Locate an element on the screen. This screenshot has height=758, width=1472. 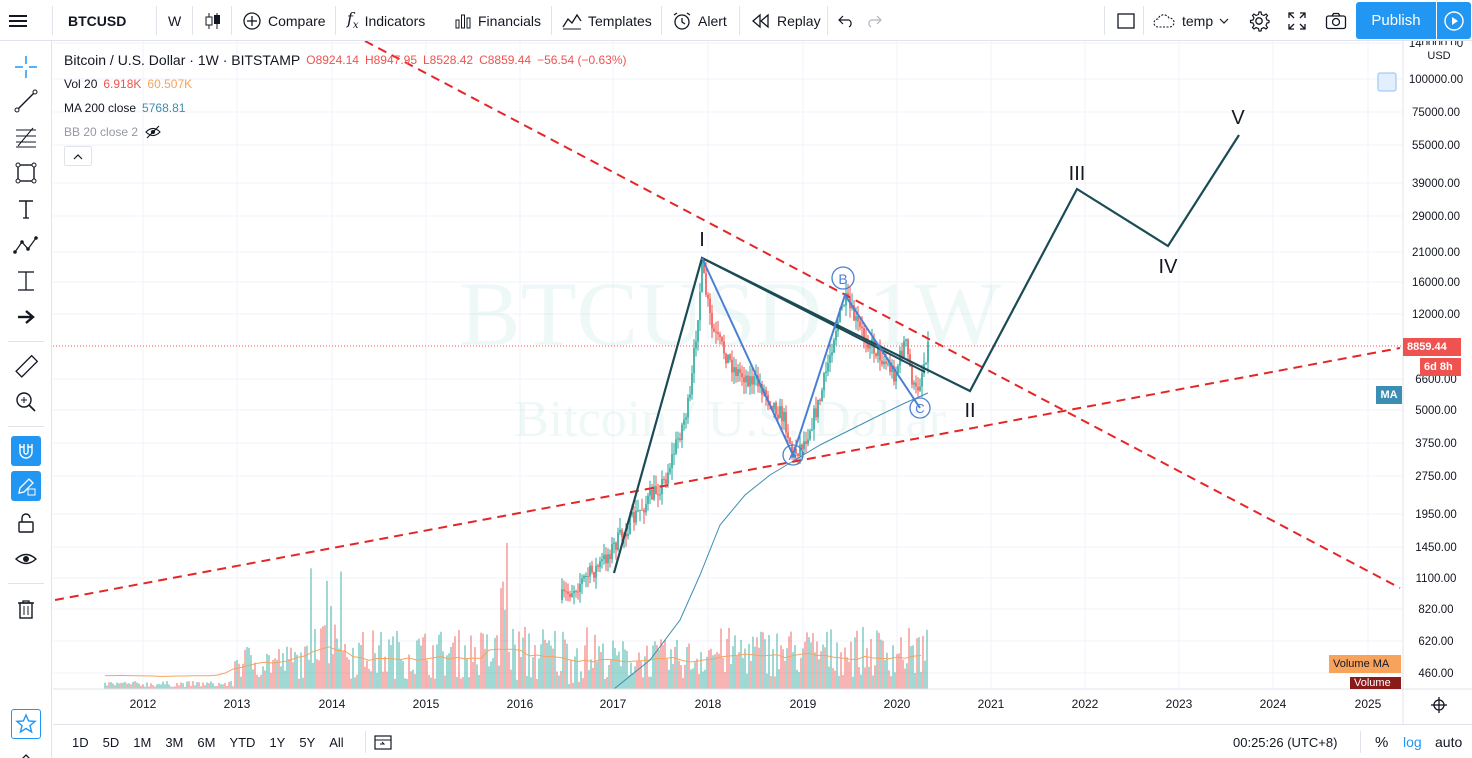
ruler-tool is located at coordinates (26, 367).